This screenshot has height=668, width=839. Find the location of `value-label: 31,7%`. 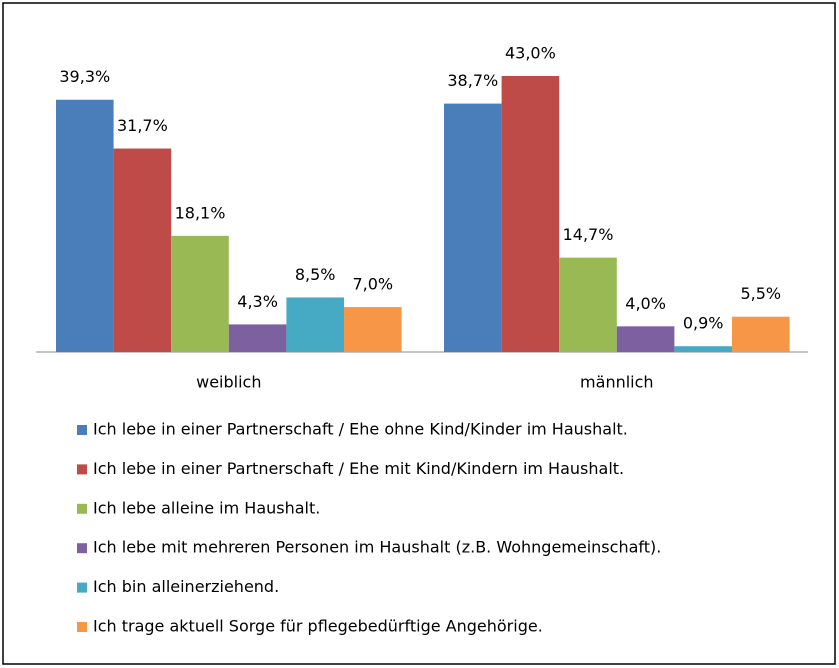

value-label: 31,7% is located at coordinates (142, 125).